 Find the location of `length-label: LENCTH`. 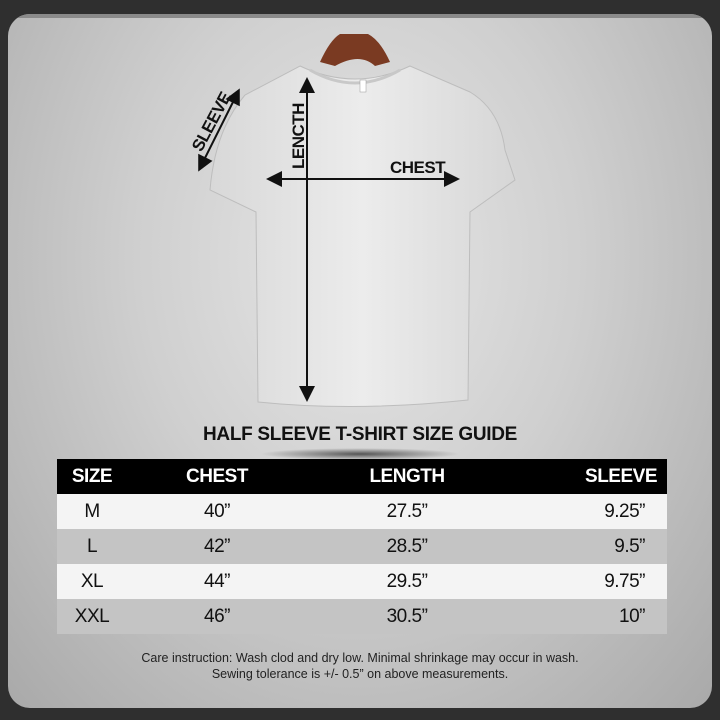

length-label: LENCTH is located at coordinates (298, 136).